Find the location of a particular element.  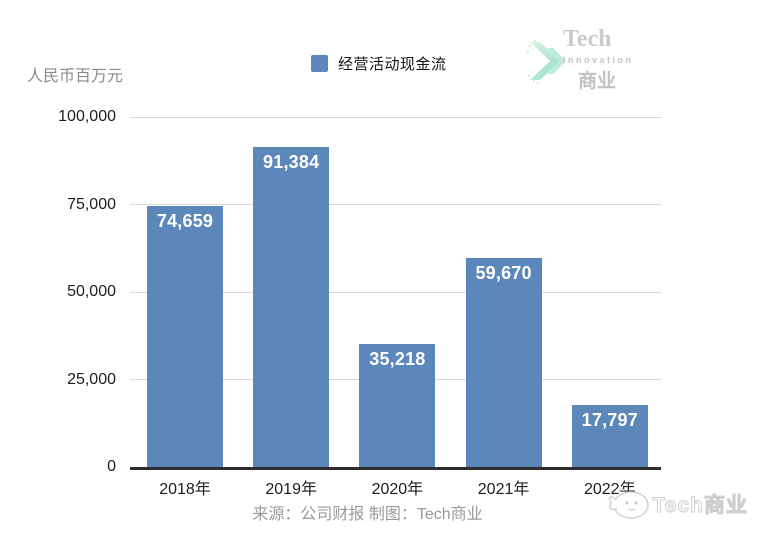

y-tick-label: 50,000 is located at coordinates (91, 291).